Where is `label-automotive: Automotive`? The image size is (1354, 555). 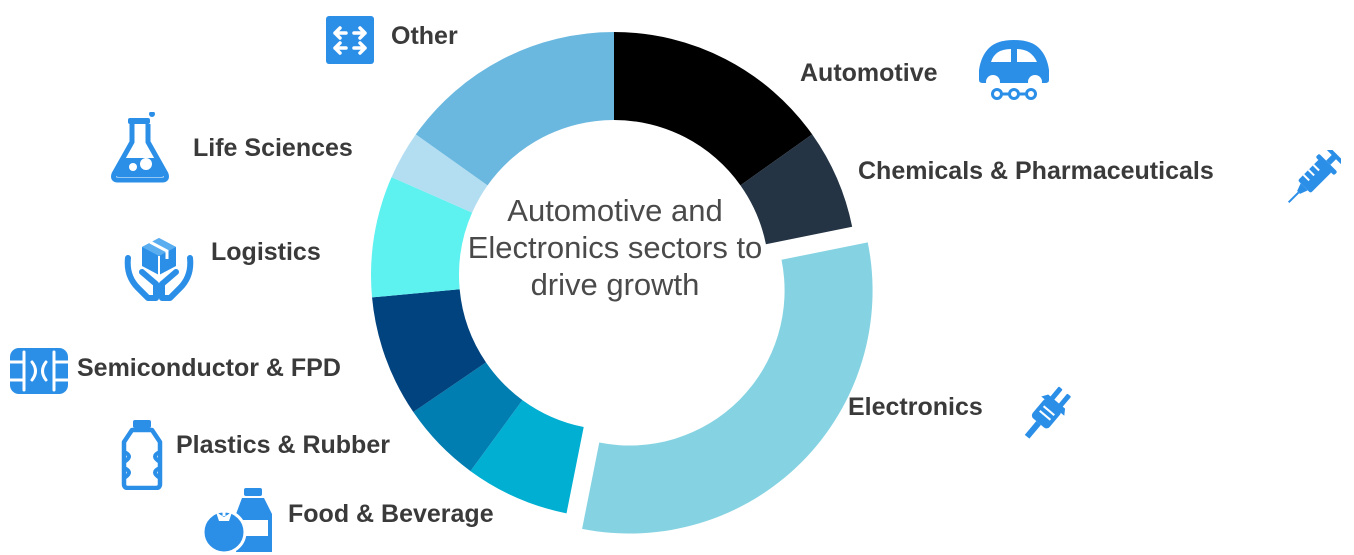 label-automotive: Automotive is located at coordinates (869, 73).